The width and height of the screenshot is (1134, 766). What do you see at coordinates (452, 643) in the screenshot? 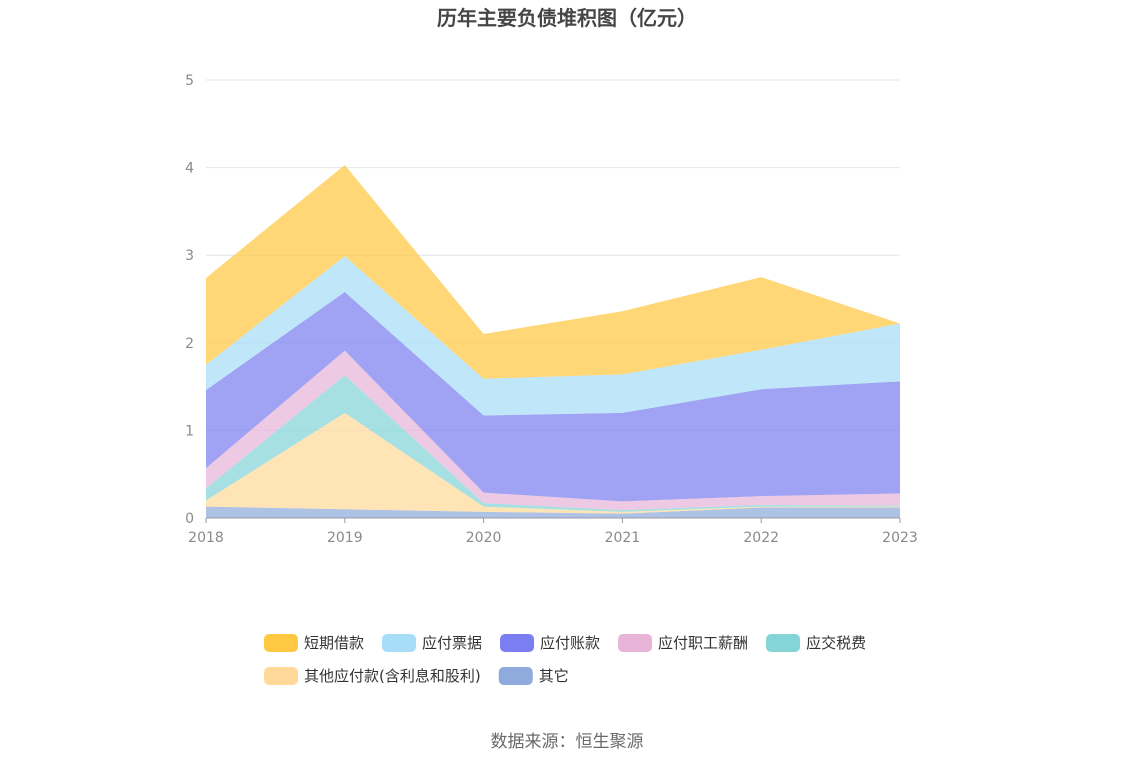
I see `legend-label: 应付票据` at bounding box center [452, 643].